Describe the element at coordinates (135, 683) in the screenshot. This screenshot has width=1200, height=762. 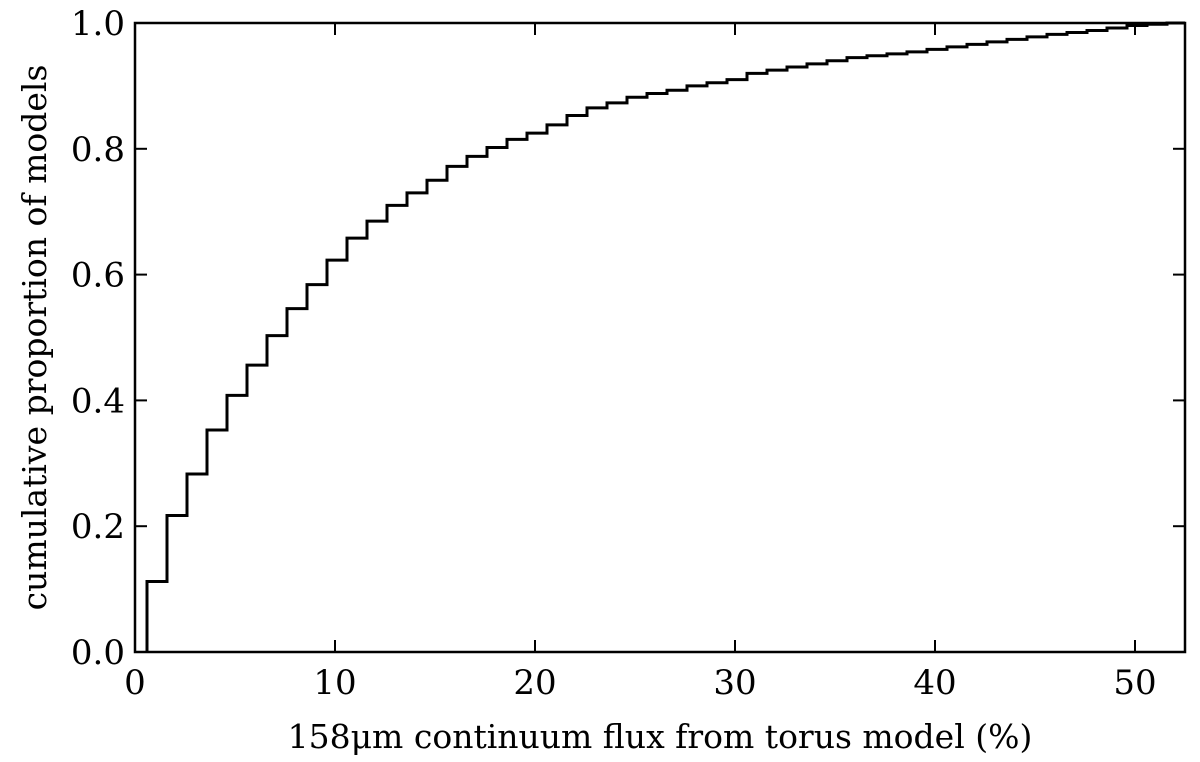
I see `x-tick-label: 0` at that location.